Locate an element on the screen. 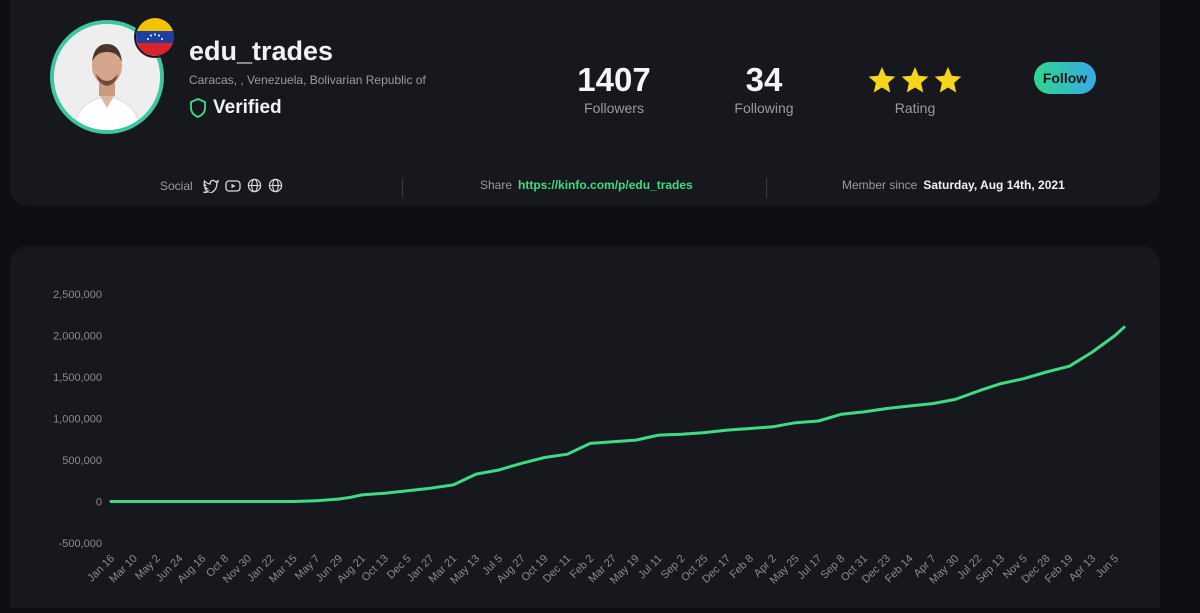 The height and width of the screenshot is (613, 1200). share-section: Share https://kinfo.com/p/edu_trades is located at coordinates (586, 185).